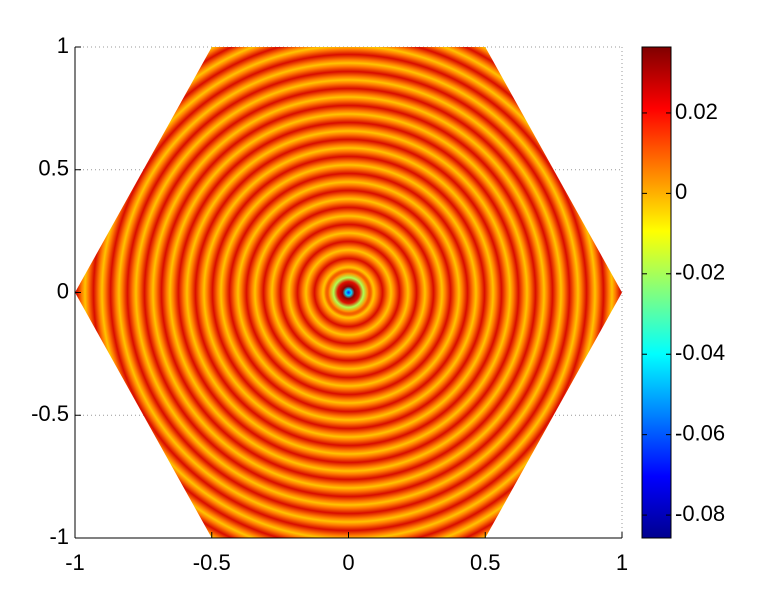 This screenshot has height=589, width=770. I want to click on x-tick-label: -1, so click(75, 562).